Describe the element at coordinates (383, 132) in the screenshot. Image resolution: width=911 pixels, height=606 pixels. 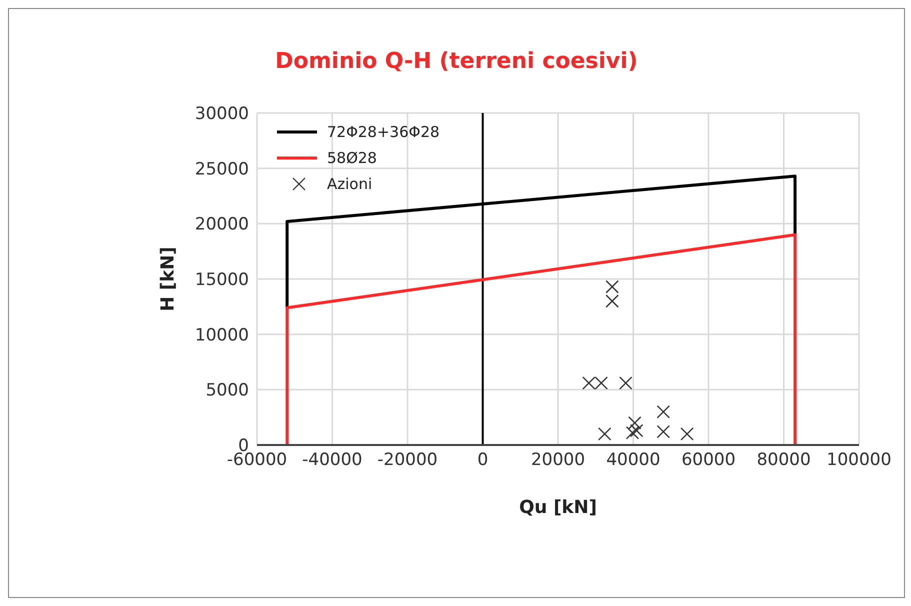
I see `legend-label: 72Φ28+36Φ28` at that location.